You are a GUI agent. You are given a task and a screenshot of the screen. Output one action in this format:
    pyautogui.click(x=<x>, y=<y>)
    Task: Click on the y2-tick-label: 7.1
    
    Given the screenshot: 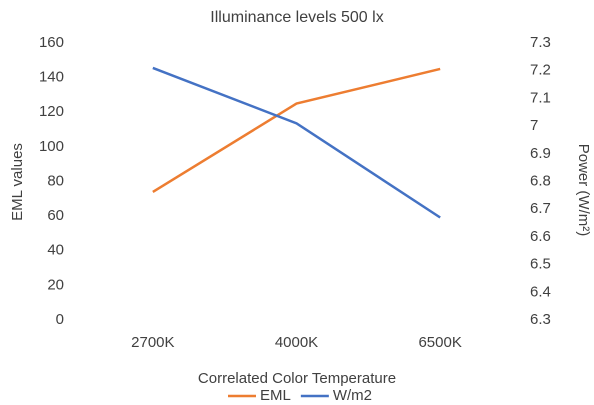 What is the action you would take?
    pyautogui.click(x=540, y=97)
    